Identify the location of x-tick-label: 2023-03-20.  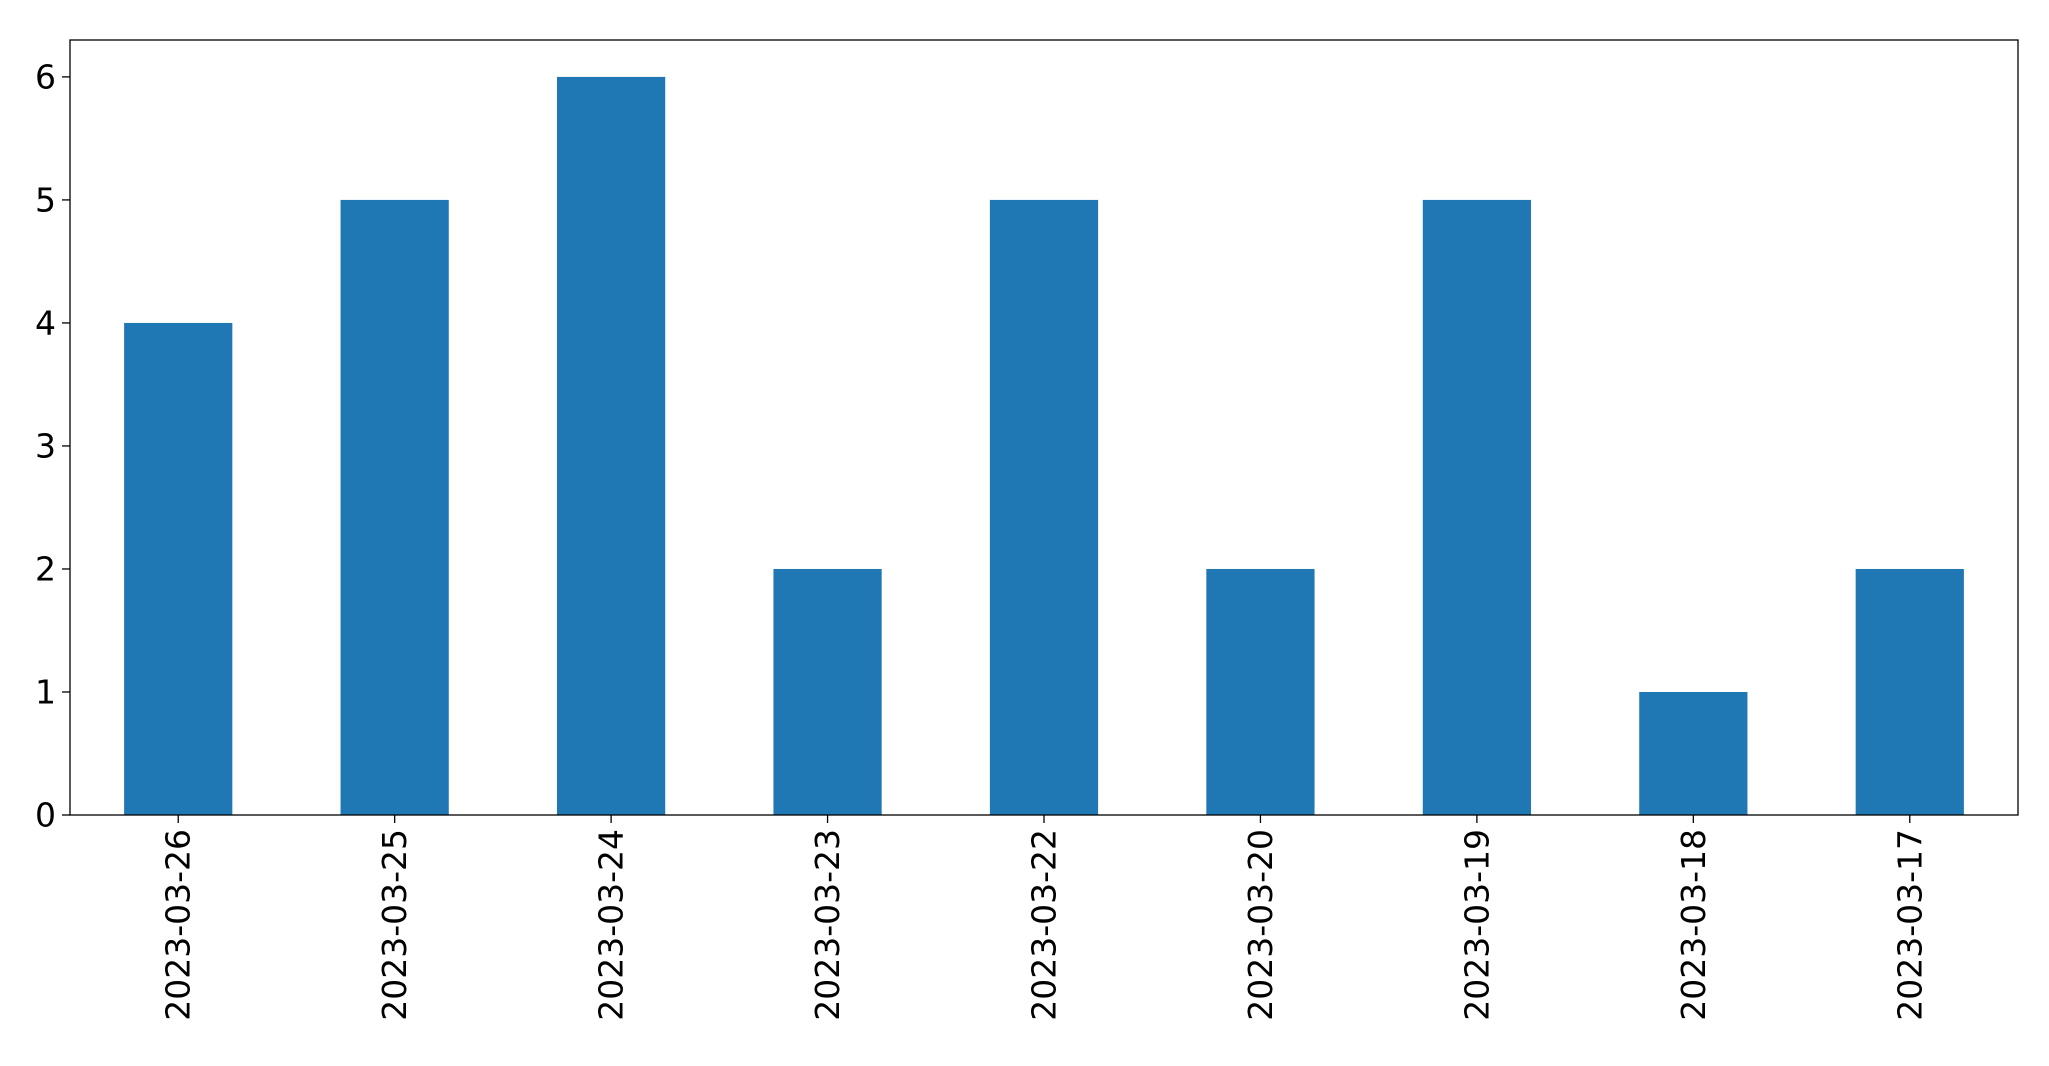
(1260, 925).